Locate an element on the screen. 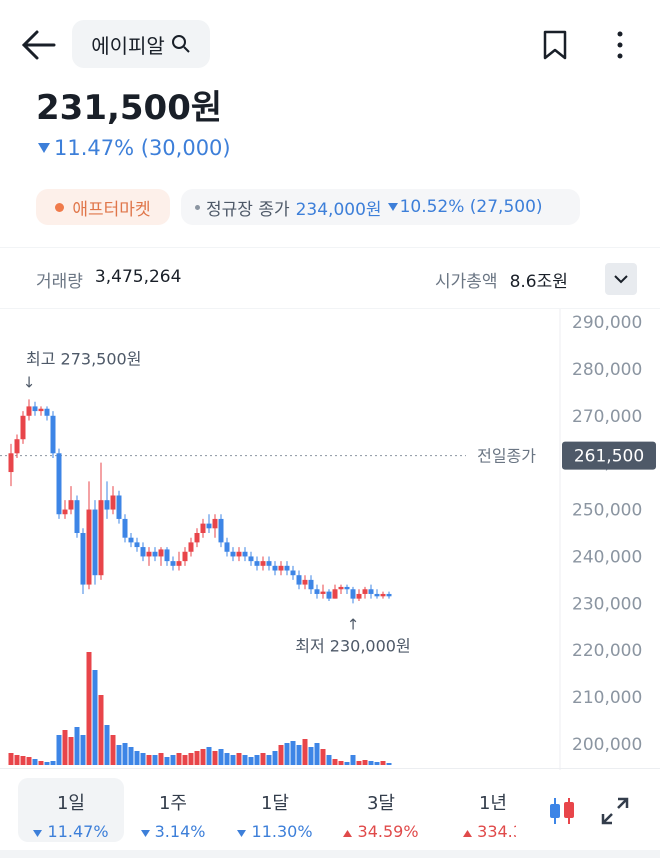 Image resolution: width=660 pixels, height=858 pixels. search-pill: 에이피알 is located at coordinates (141, 44).